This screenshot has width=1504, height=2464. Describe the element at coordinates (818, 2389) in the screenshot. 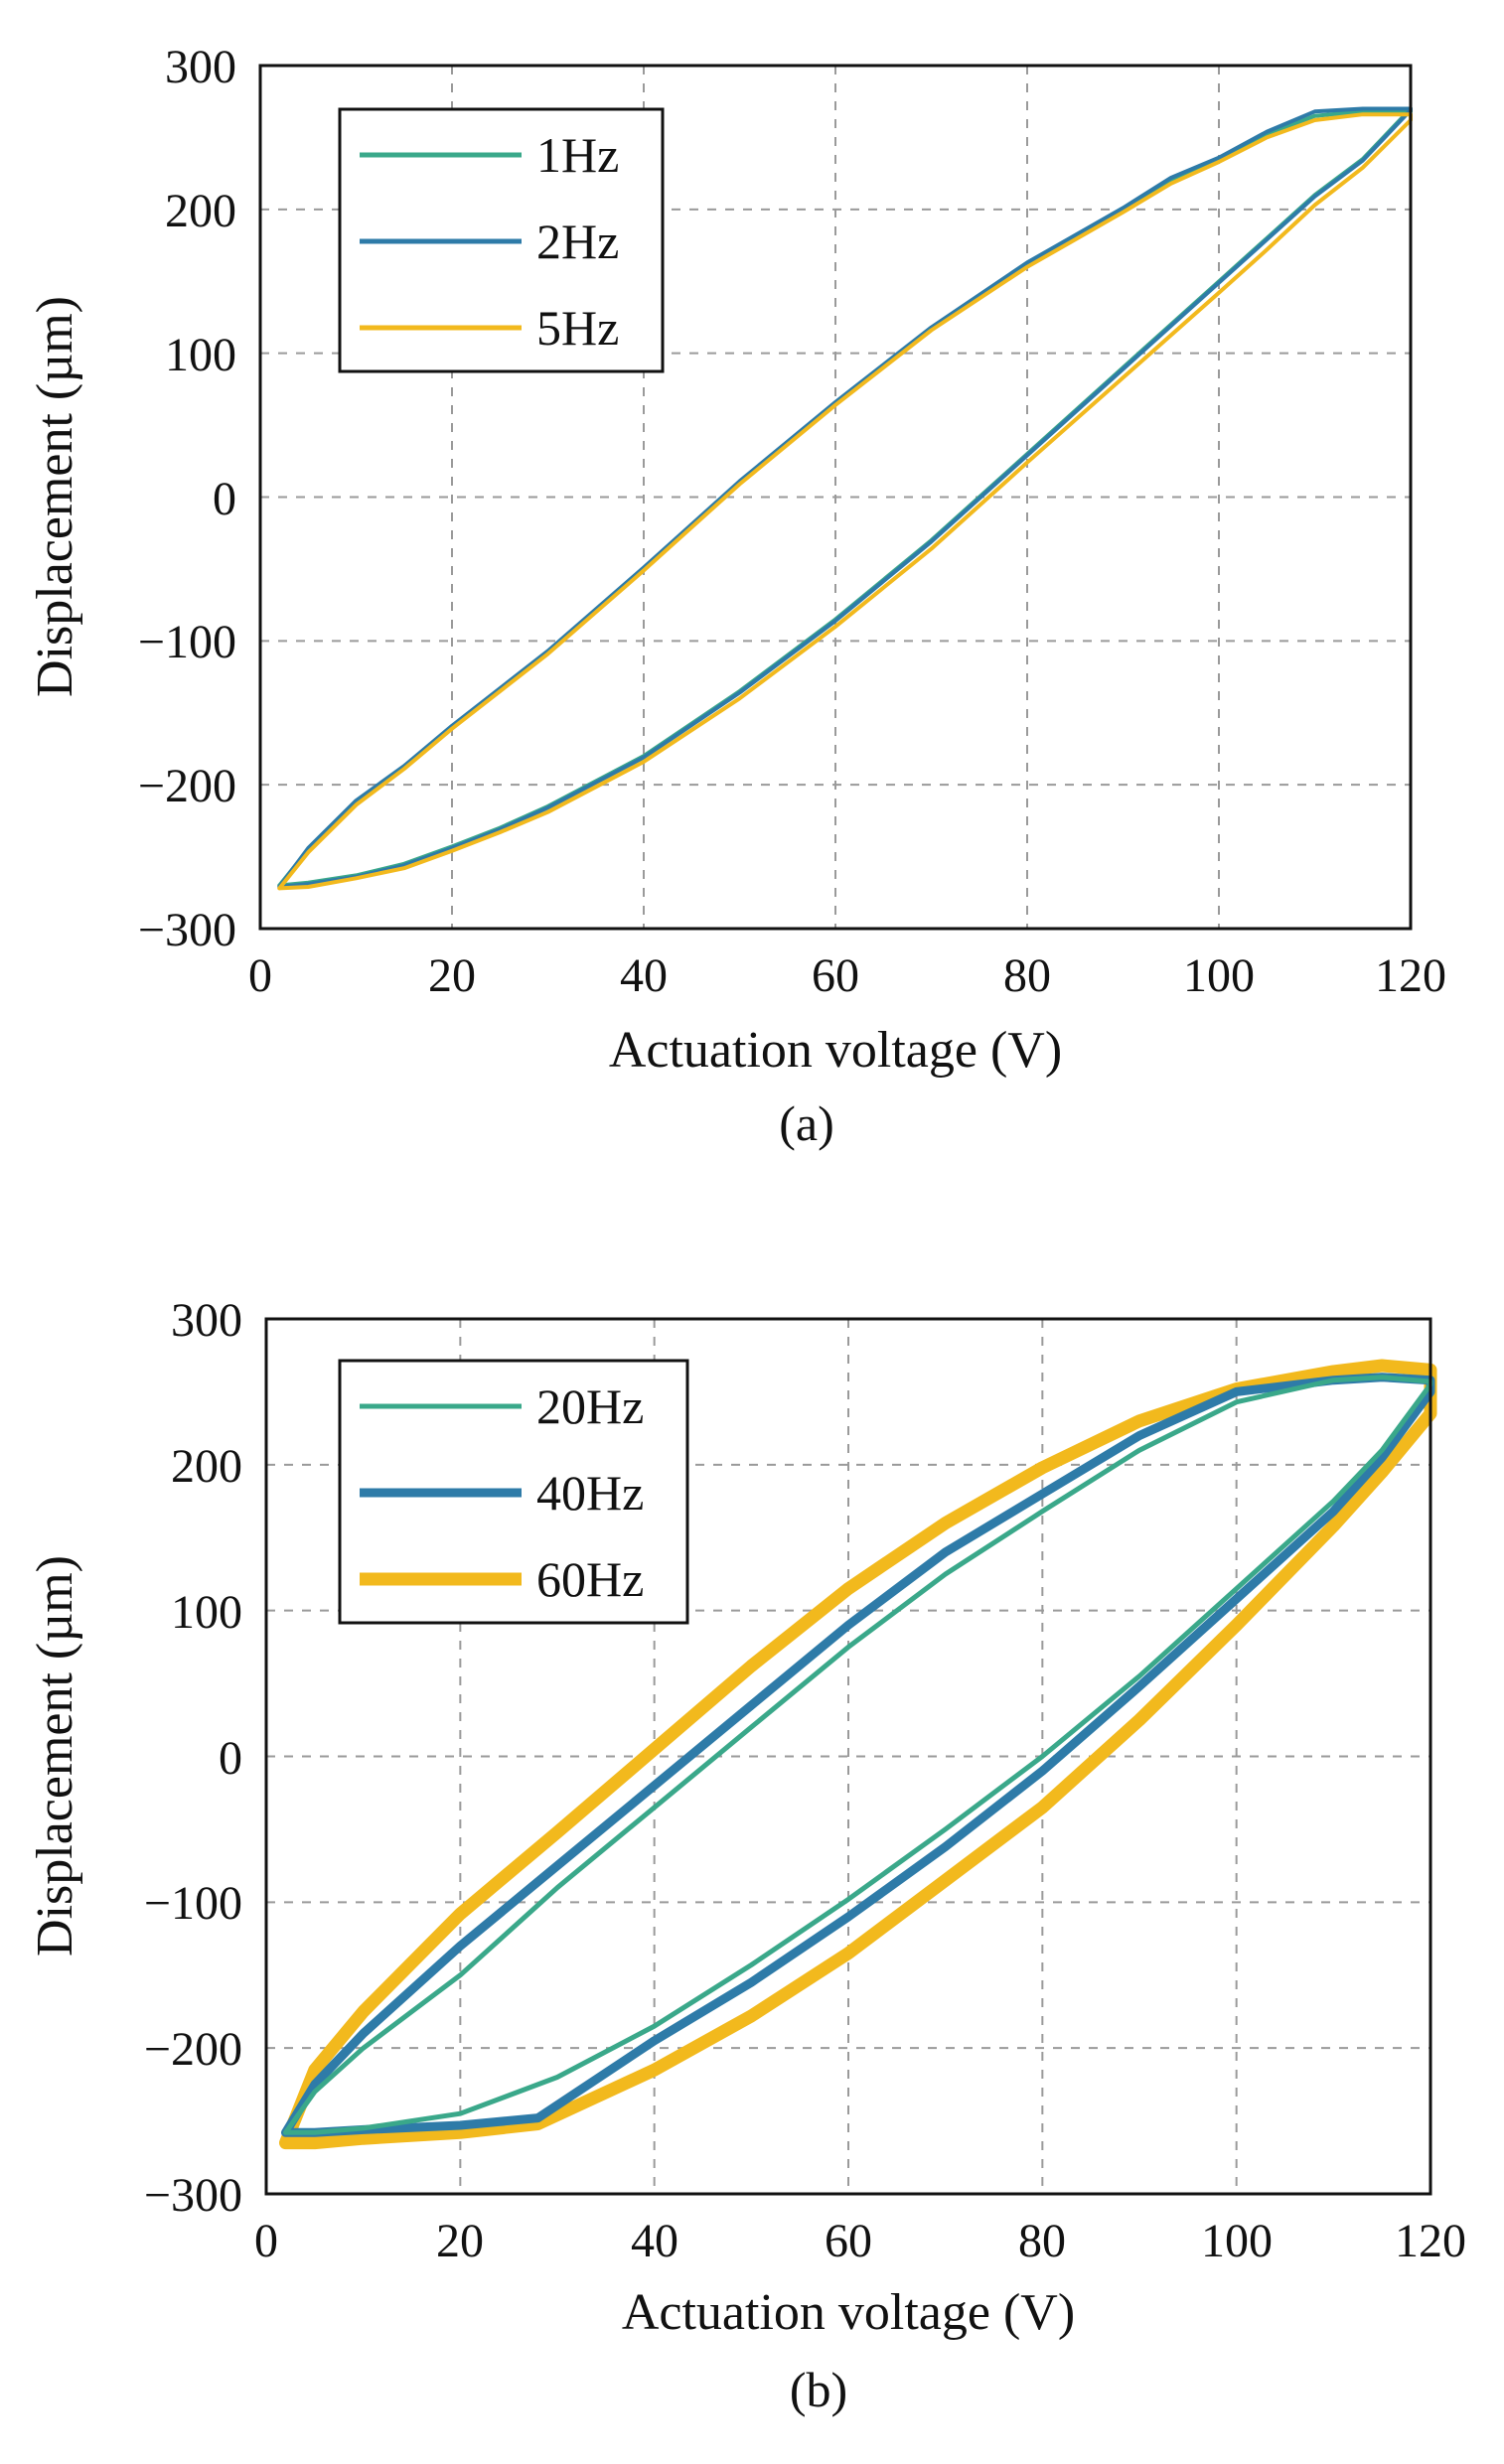

I see `panel-caption-b: (b)` at that location.